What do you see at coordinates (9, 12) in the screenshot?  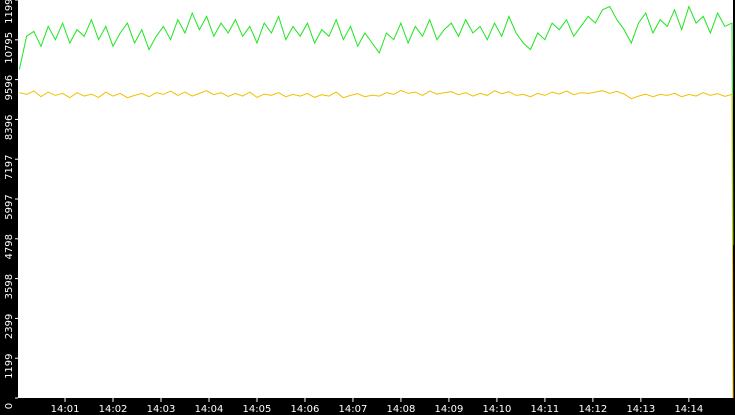 I see `y-tick-label: 11995` at bounding box center [9, 12].